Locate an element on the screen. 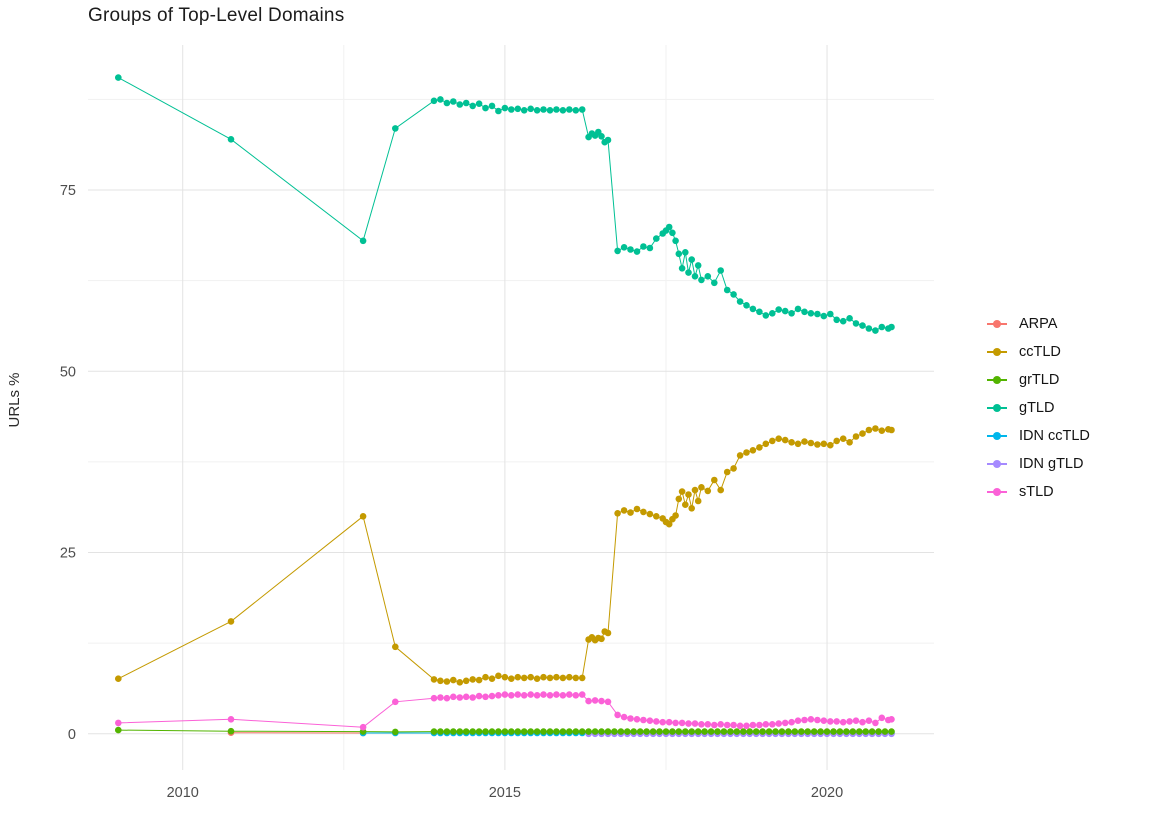 This screenshot has height=827, width=1164. legend-key-gtld is located at coordinates (997, 408).